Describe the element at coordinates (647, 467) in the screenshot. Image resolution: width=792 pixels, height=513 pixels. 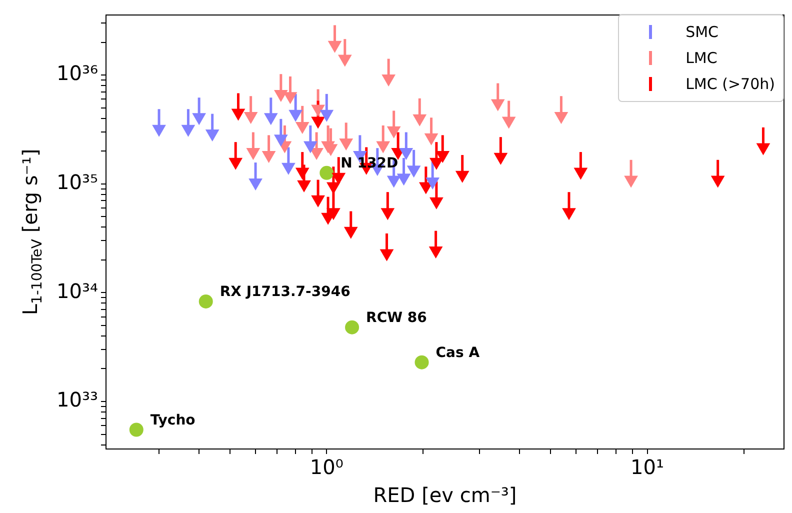
I see `x-tick-label: 10¹` at that location.